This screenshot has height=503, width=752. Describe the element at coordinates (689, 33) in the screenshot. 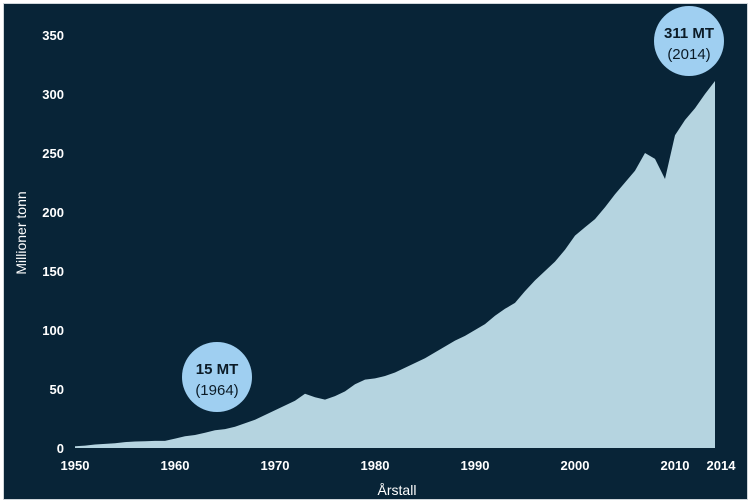

I see `annotation-value: 311 MT` at that location.